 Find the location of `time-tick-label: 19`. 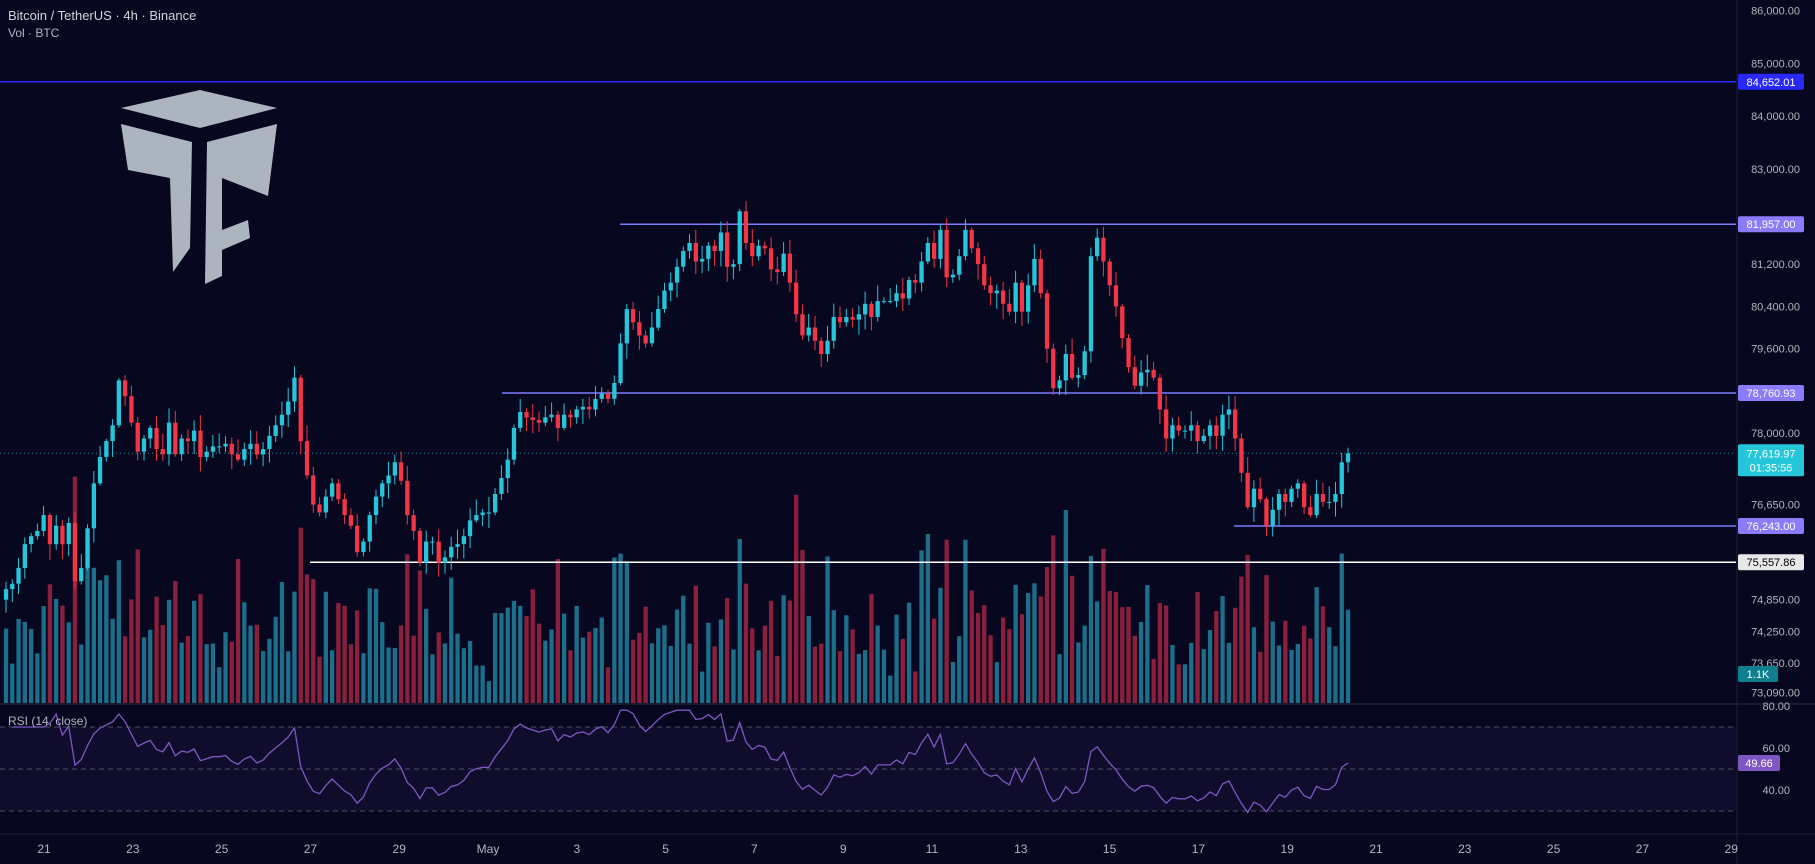

time-tick-label: 19 is located at coordinates (1288, 849).